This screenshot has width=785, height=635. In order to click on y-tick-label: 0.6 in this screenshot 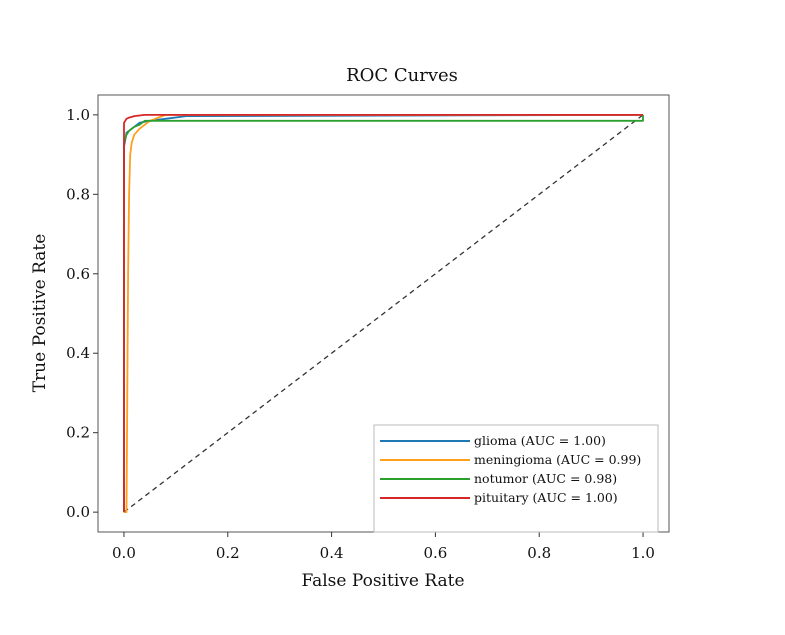, I will do `click(78, 274)`.